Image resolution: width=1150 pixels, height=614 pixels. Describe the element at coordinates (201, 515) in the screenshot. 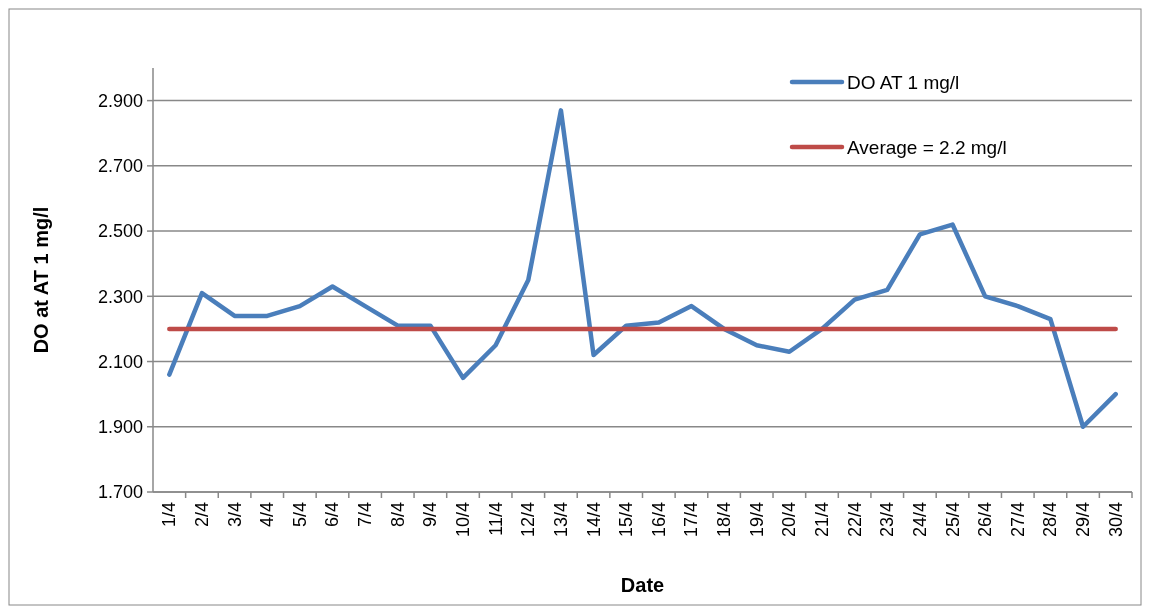

I see `x-tick-label: 2/4` at that location.